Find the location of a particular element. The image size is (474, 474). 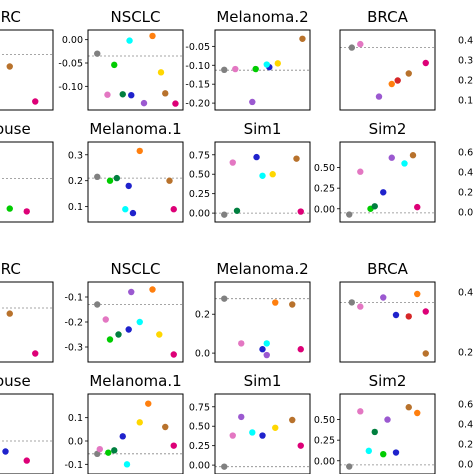

y-tick-label: 0.0 is located at coordinates (75, 442).